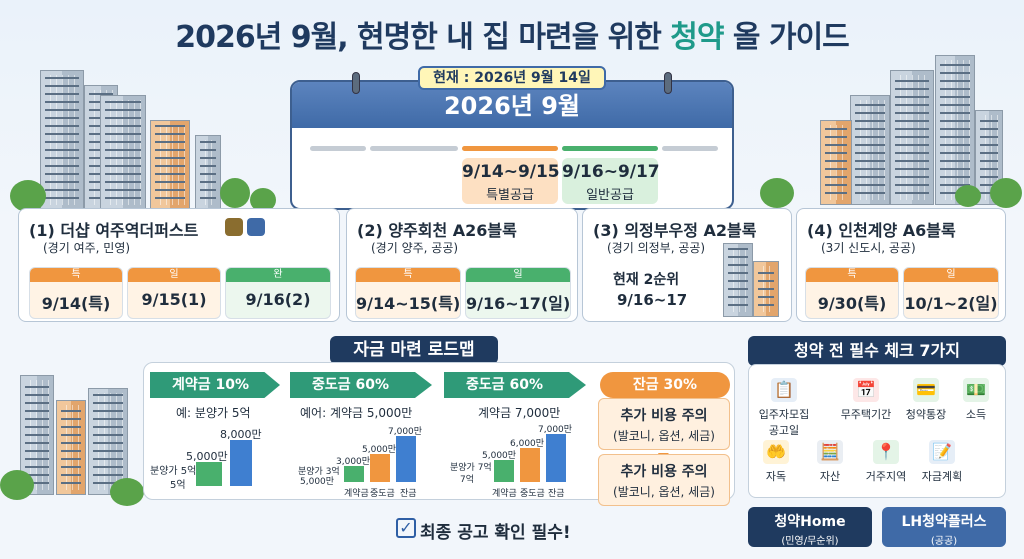  I want to click on check-item: 💳 청약통장, so click(926, 399).